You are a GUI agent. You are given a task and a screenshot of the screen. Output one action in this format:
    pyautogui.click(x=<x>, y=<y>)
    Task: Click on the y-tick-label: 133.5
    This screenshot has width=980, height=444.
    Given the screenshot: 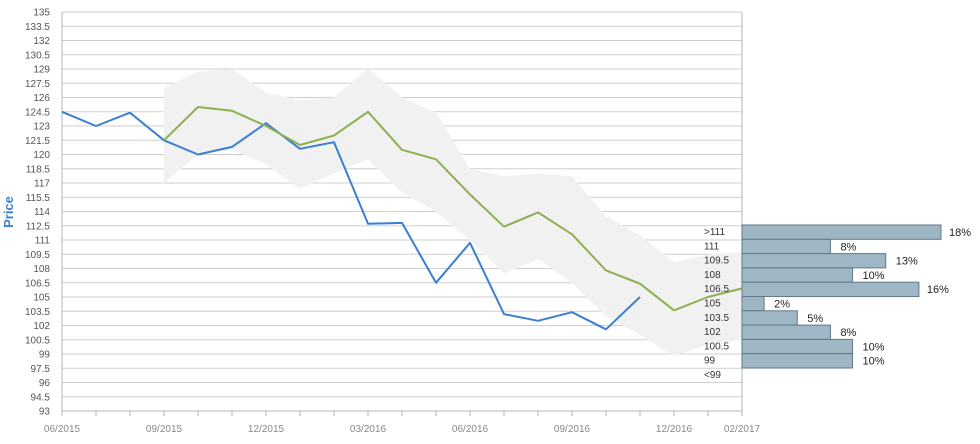 What is the action you would take?
    pyautogui.click(x=37, y=27)
    